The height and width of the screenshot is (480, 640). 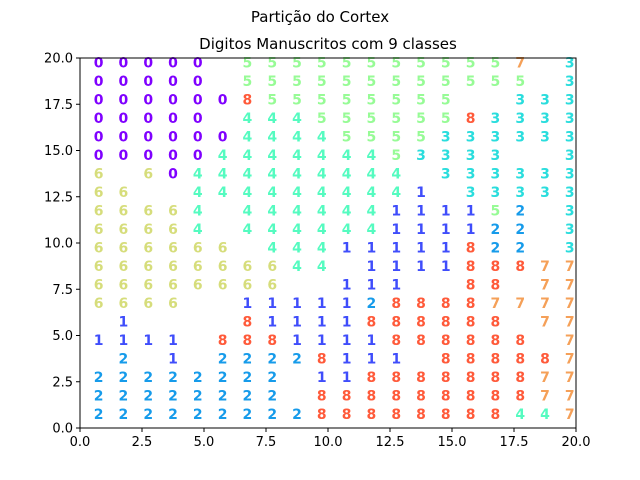 What do you see at coordinates (142, 442) in the screenshot?
I see `x-tick-label: 2.5` at bounding box center [142, 442].